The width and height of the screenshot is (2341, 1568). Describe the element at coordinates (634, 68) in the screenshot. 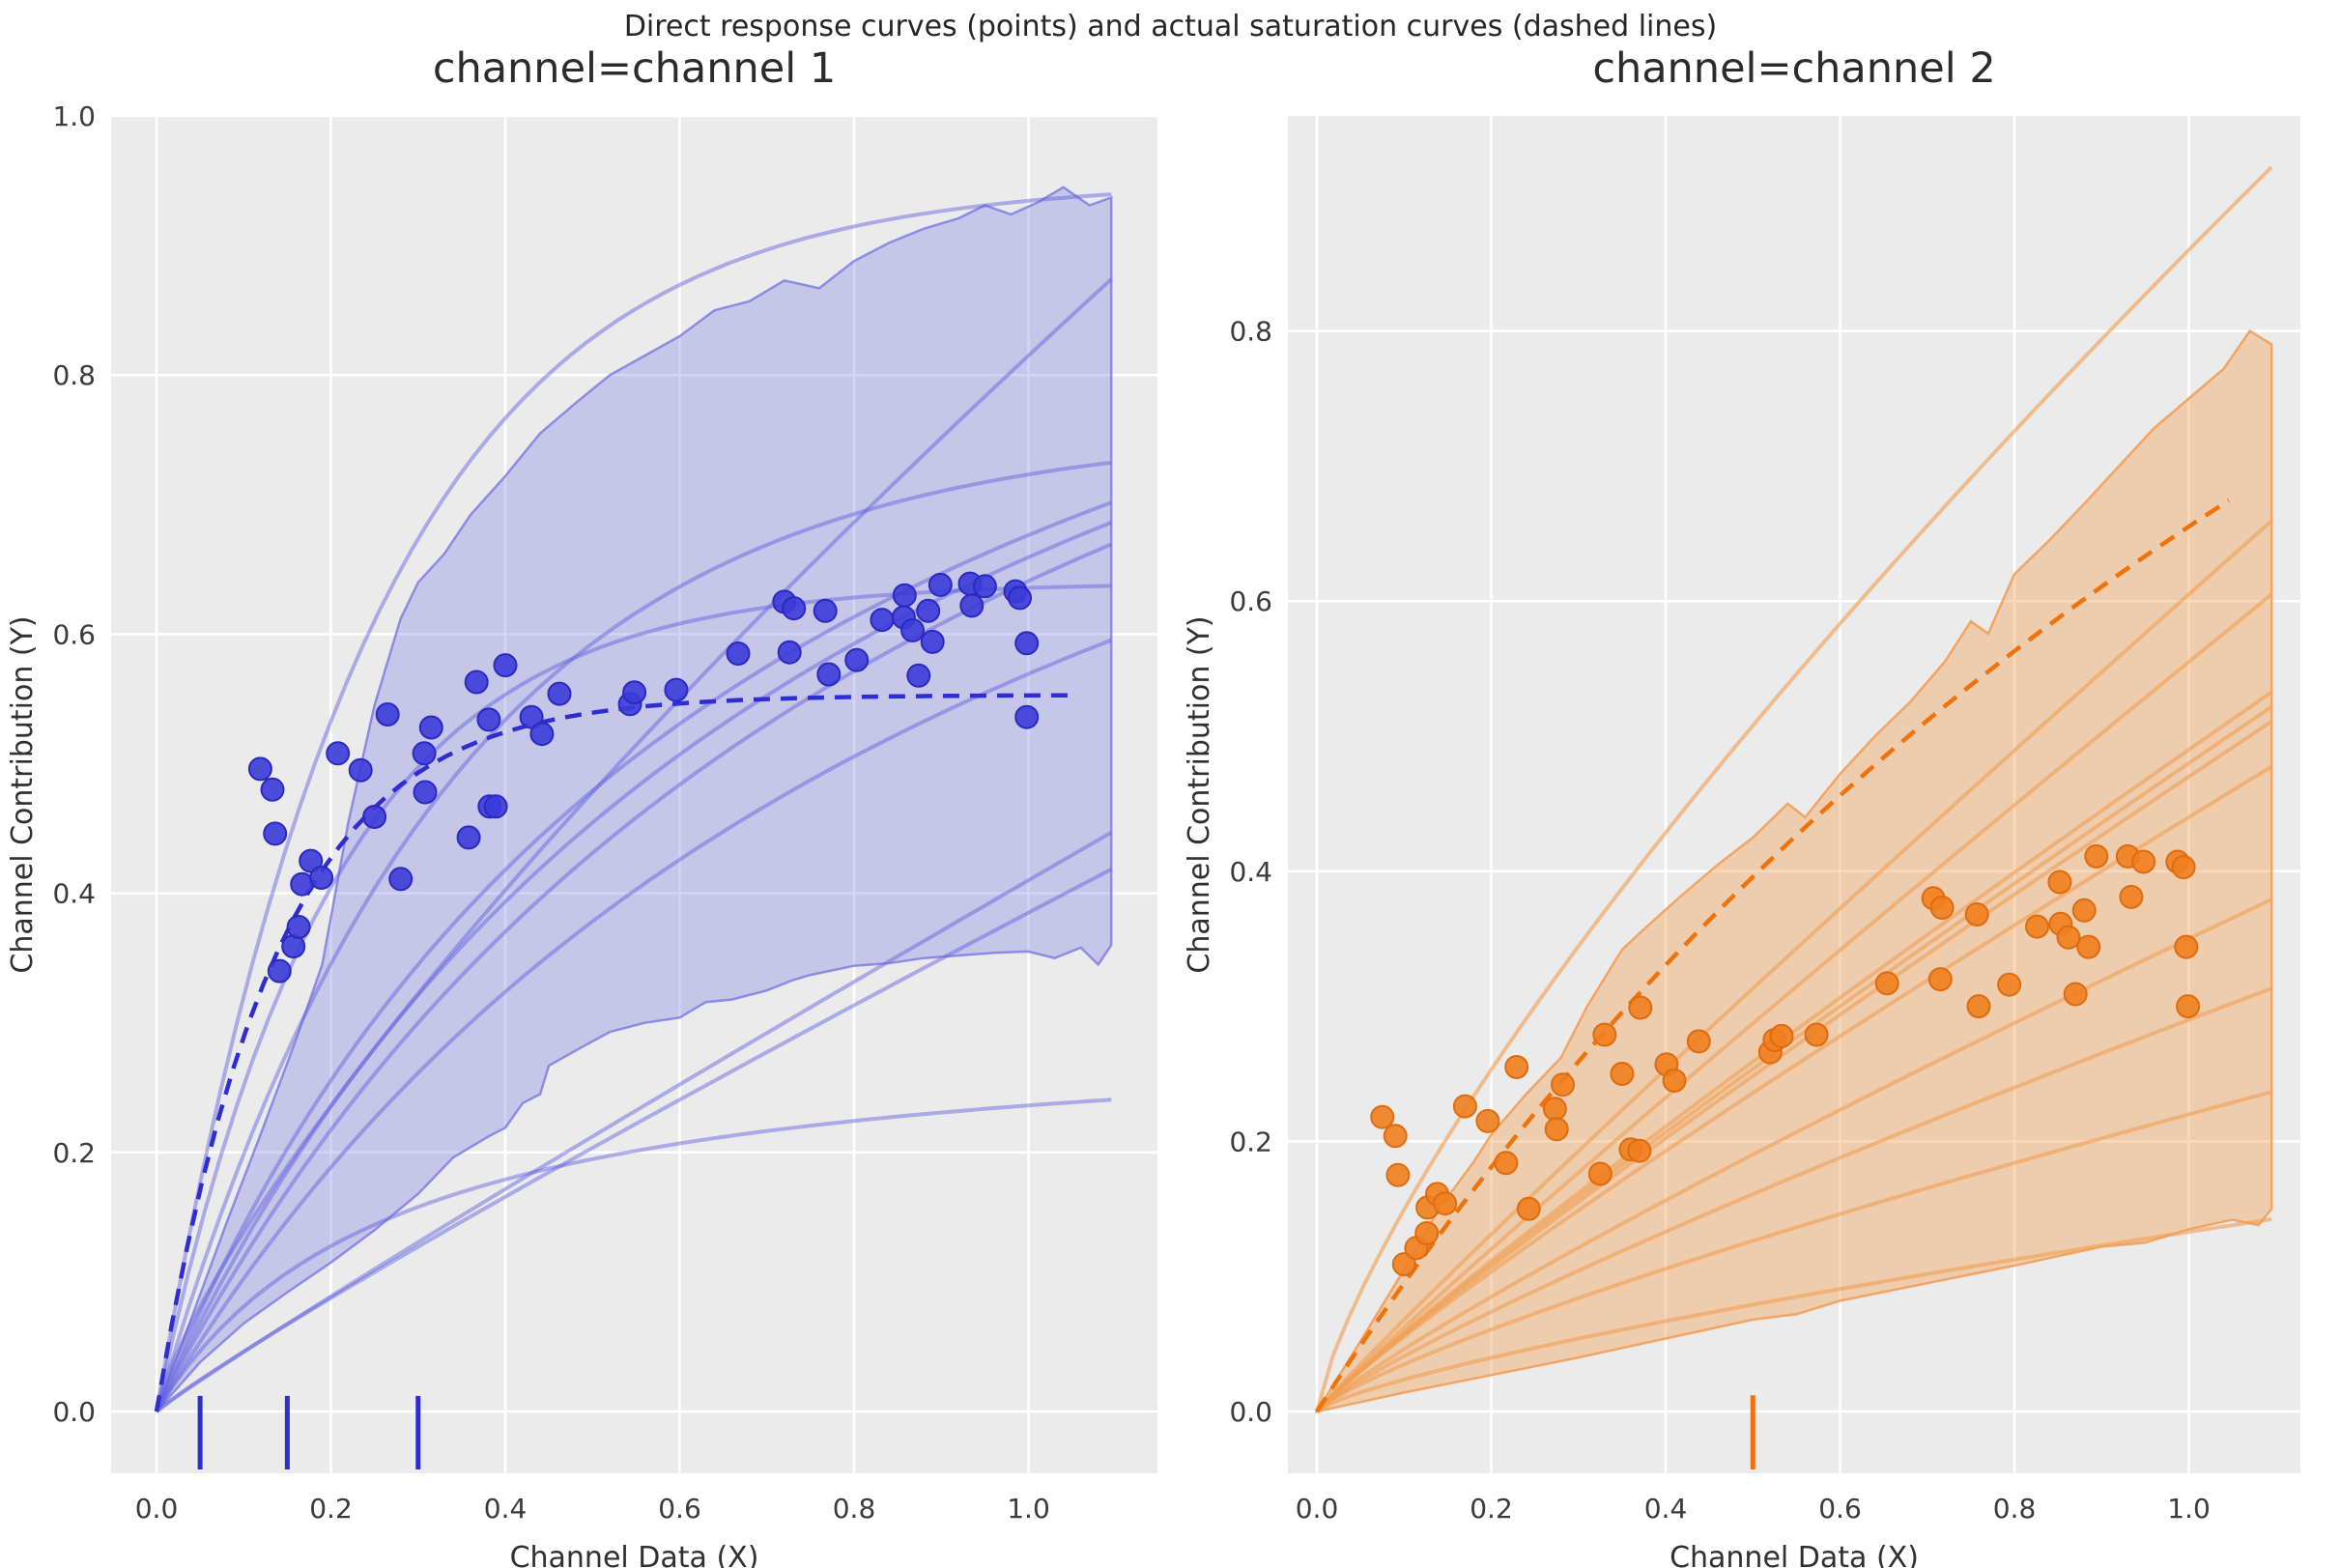

I see `subplot-title-channel-1: channel=channel 1` at that location.